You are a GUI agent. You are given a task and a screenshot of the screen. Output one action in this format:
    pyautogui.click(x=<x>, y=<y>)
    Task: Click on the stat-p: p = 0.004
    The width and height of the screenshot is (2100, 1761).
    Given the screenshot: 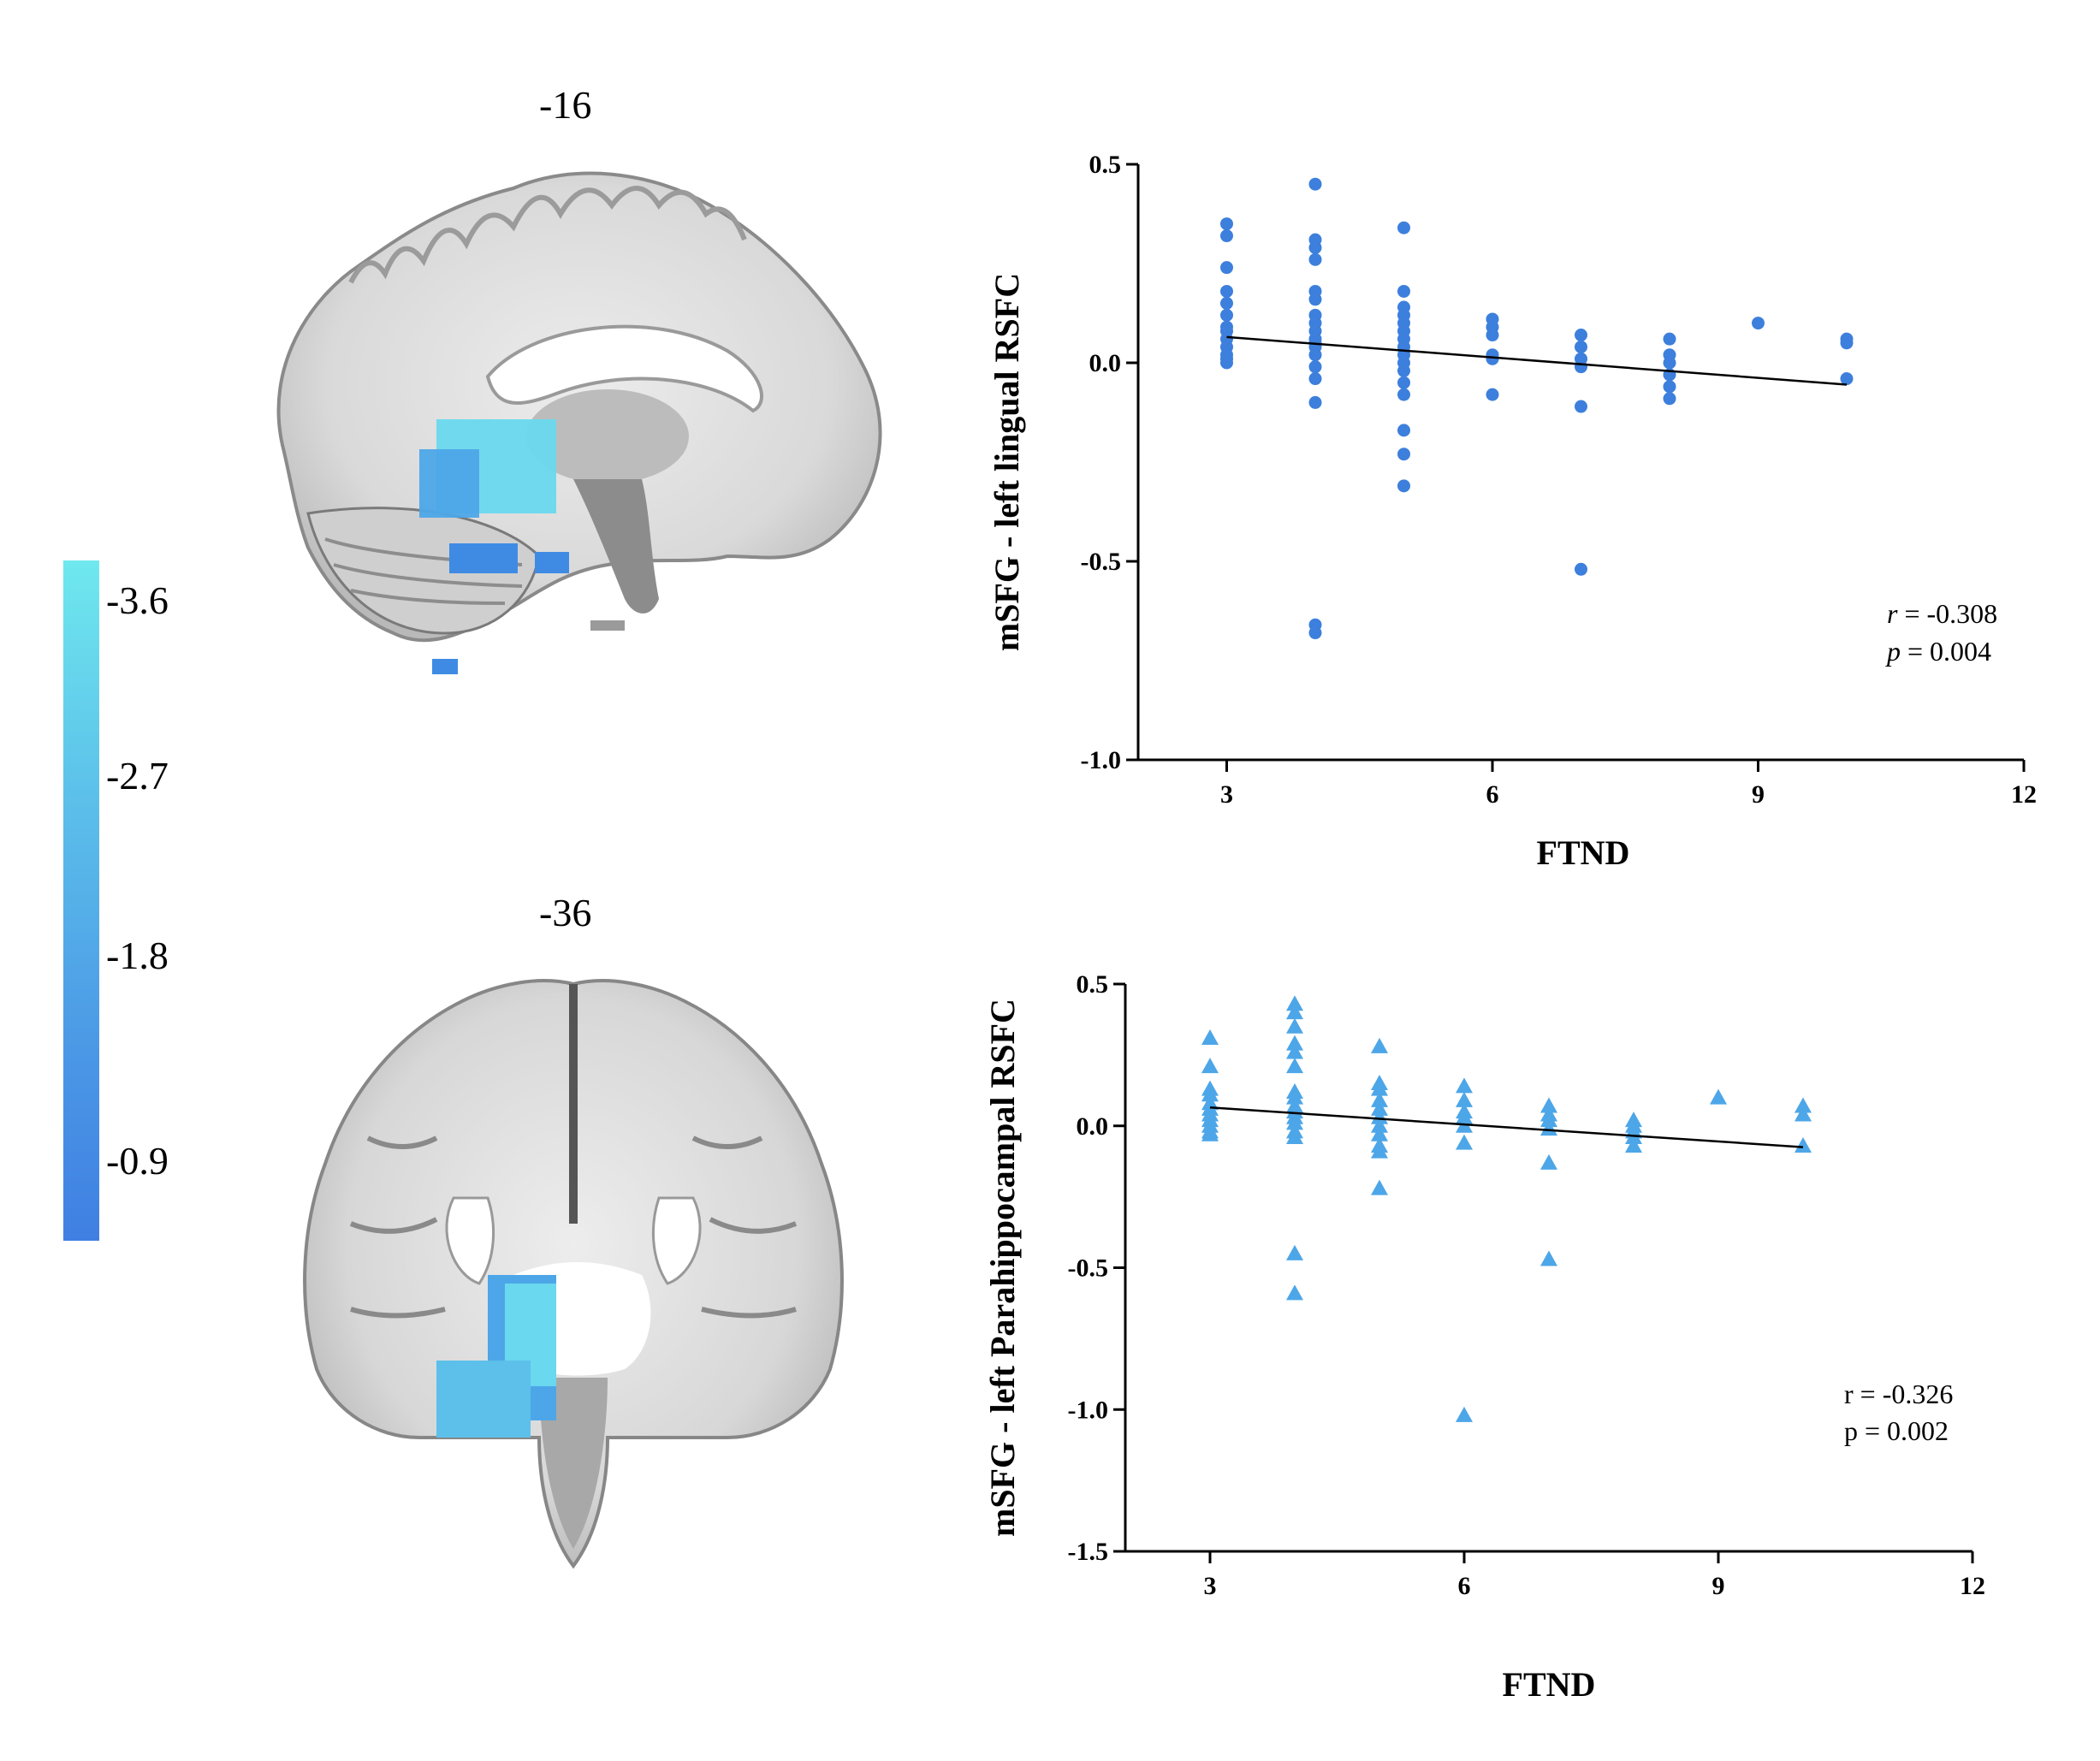 What is the action you would take?
    pyautogui.click(x=1938, y=651)
    